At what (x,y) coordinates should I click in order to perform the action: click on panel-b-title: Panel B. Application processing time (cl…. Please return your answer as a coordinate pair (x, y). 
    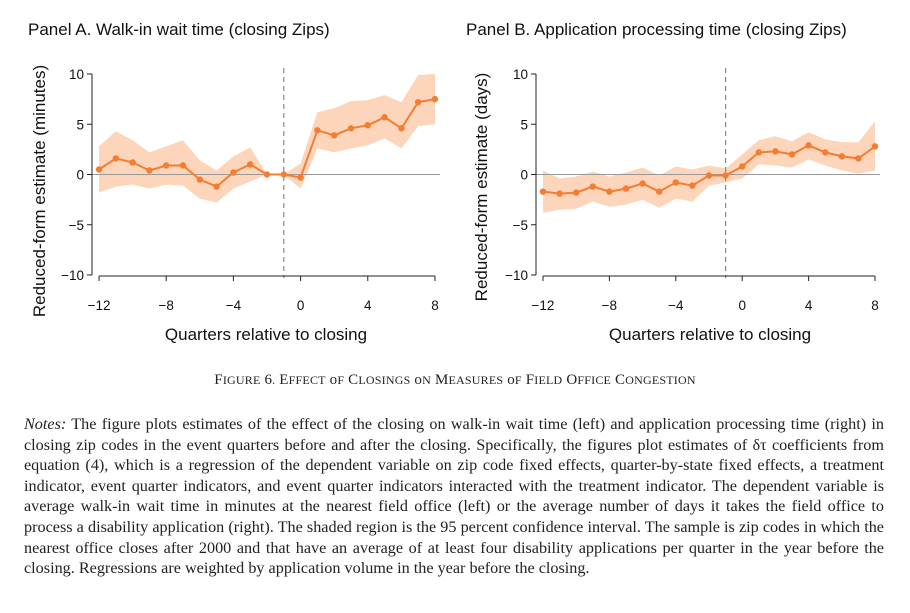
    Looking at the image, I should click on (656, 29).